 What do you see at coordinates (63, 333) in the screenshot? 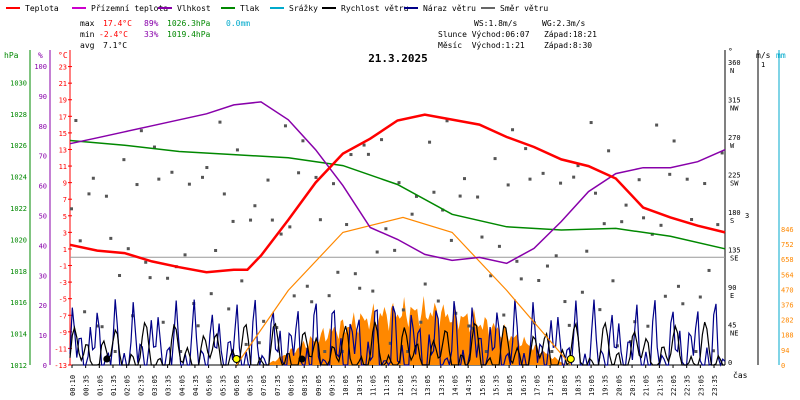
I see `c-tick-label: -9` at bounding box center [63, 333].